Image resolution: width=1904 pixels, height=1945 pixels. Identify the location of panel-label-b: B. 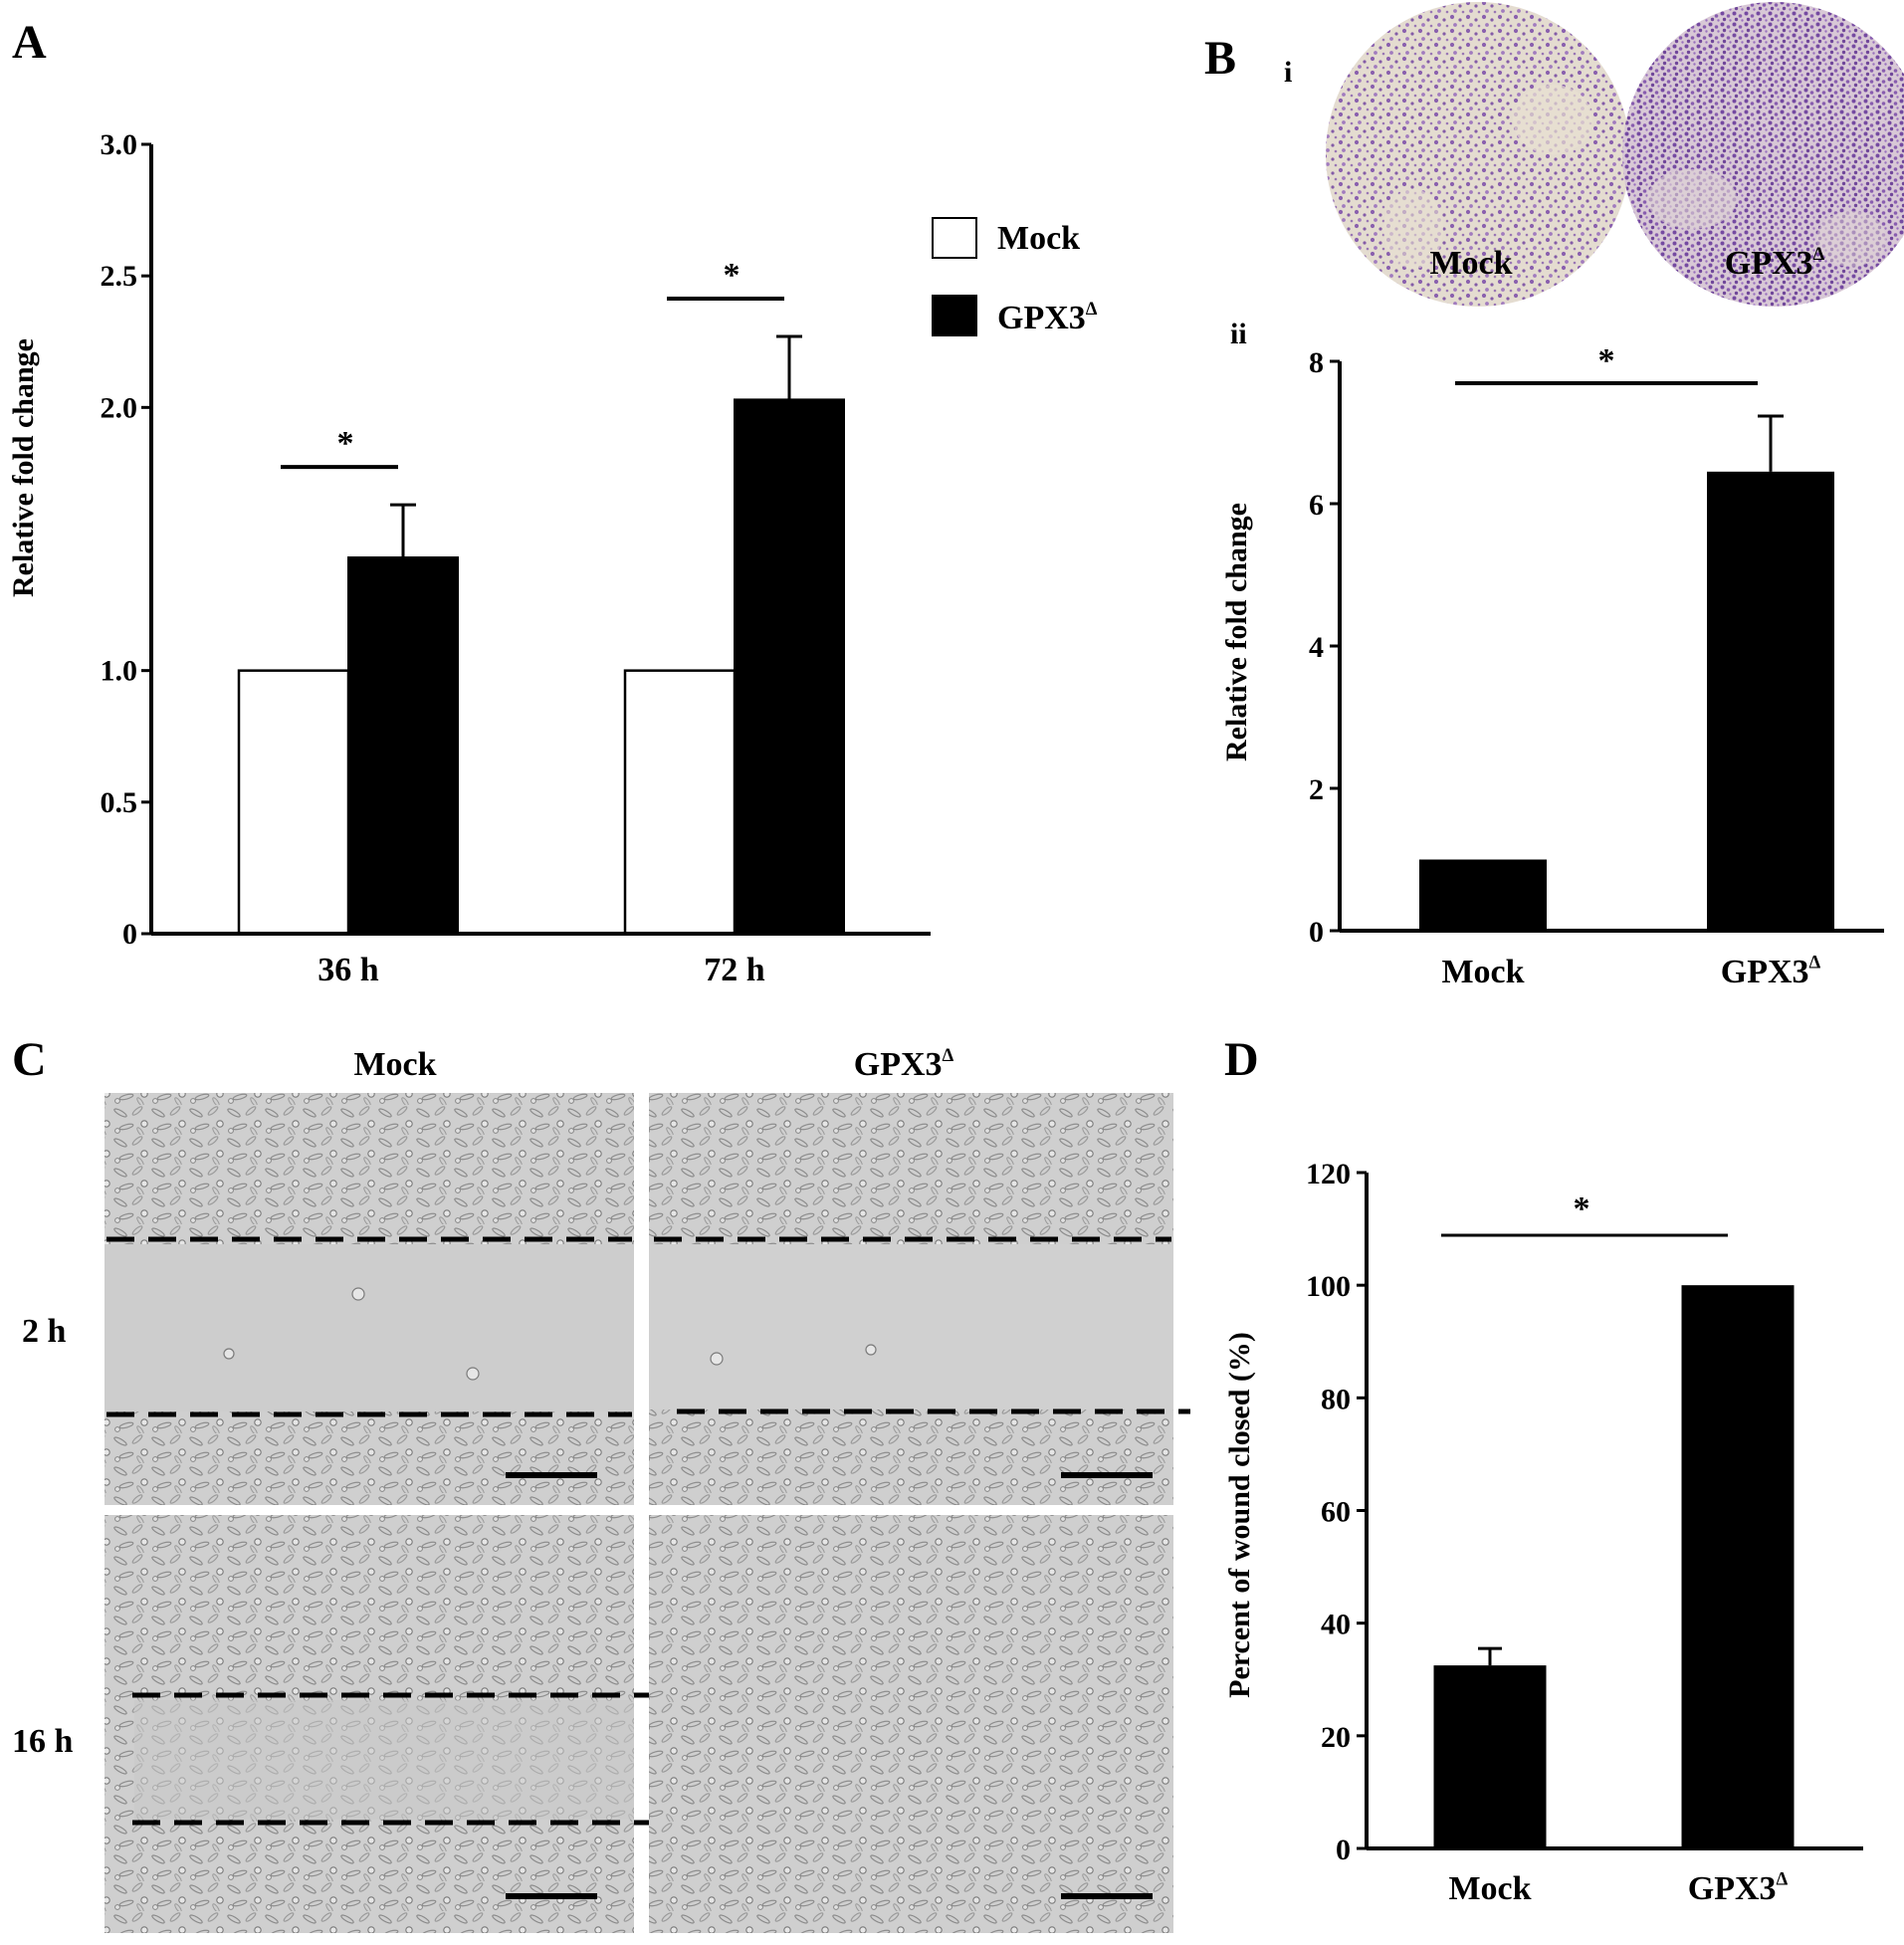
(1220, 58).